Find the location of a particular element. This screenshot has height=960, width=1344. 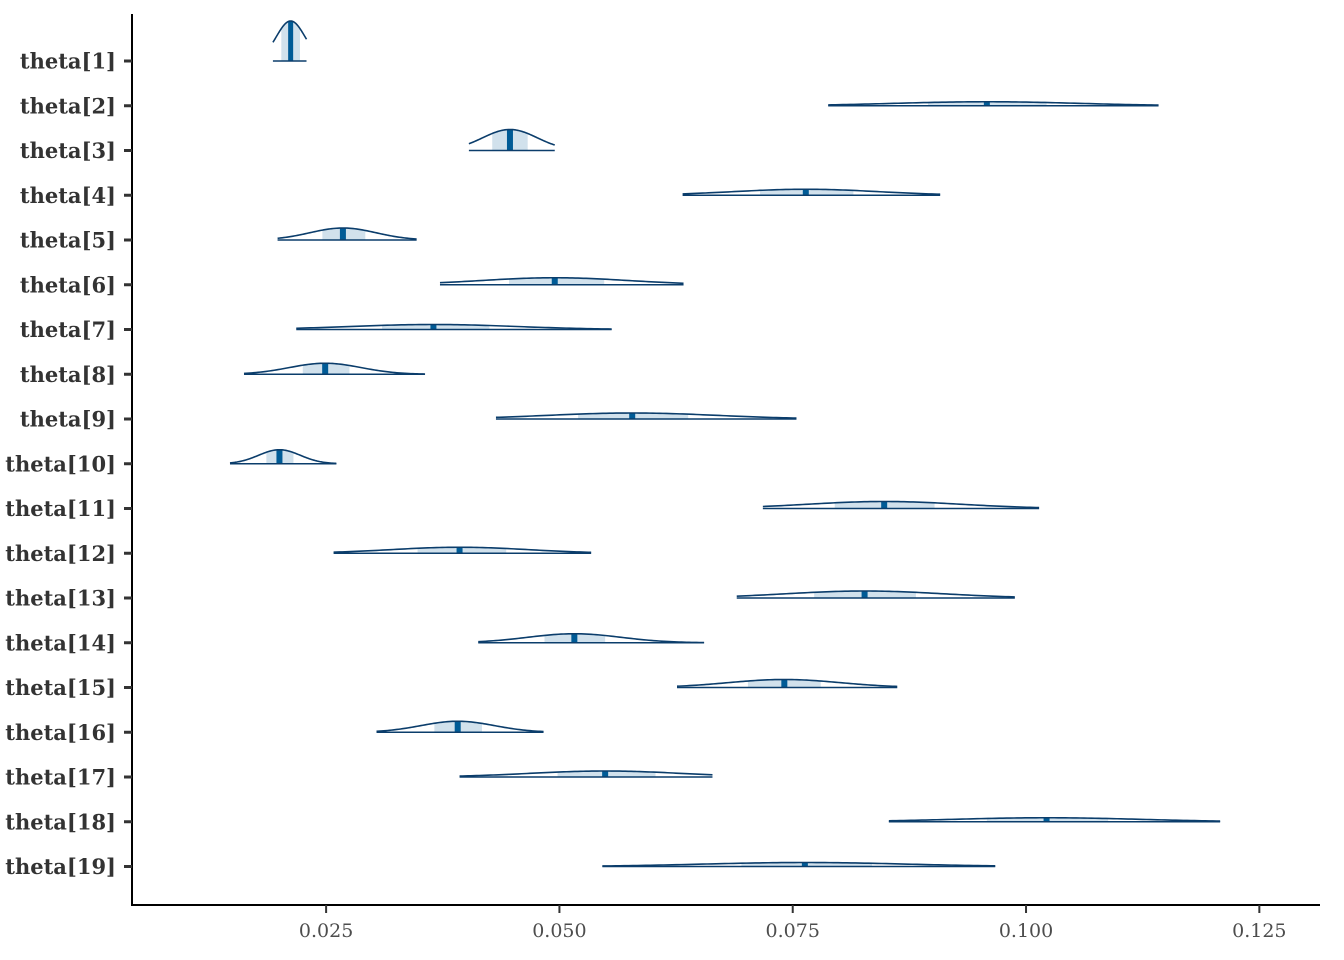

y-tick-label: theta[13] is located at coordinates (60, 598).